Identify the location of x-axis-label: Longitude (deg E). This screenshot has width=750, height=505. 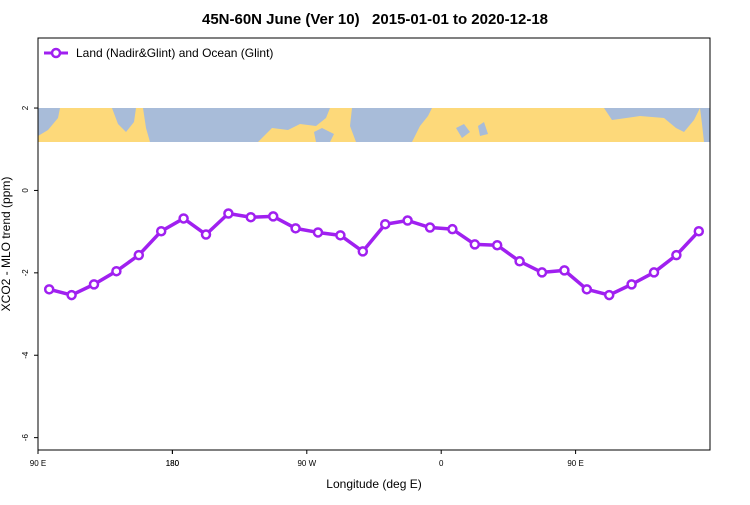
(373, 484).